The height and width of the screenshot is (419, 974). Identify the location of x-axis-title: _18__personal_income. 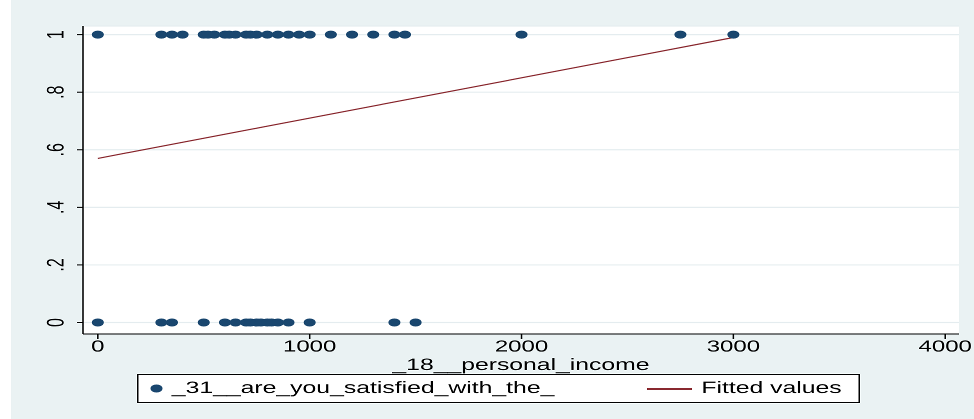
(520, 365).